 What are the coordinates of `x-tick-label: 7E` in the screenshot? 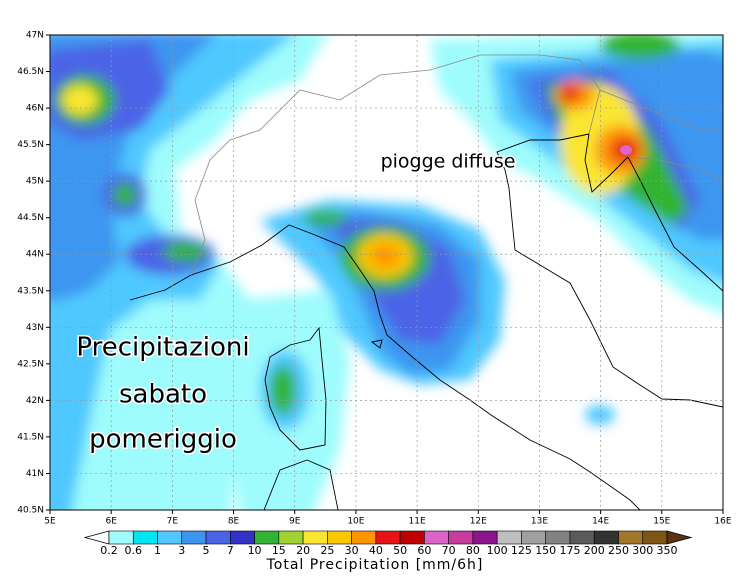 It's located at (173, 522).